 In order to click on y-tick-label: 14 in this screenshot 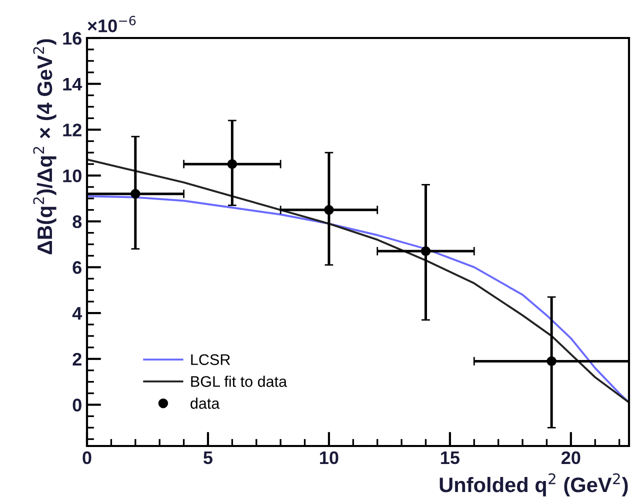, I will do `click(72, 84)`.